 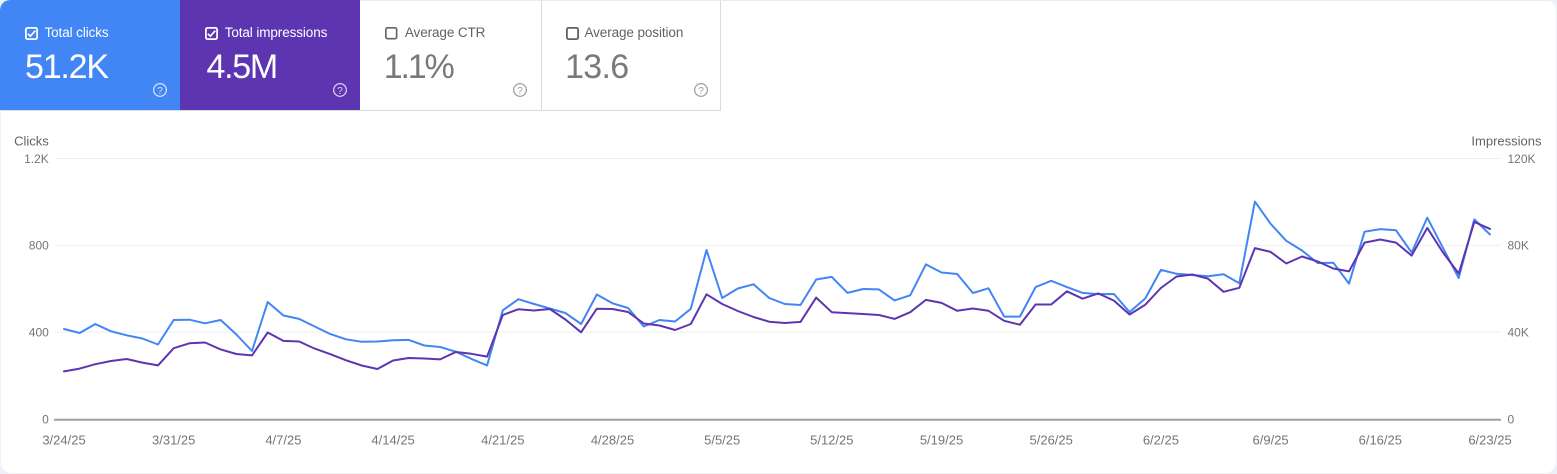 I want to click on svg-text: 4/14/25, so click(x=392, y=440).